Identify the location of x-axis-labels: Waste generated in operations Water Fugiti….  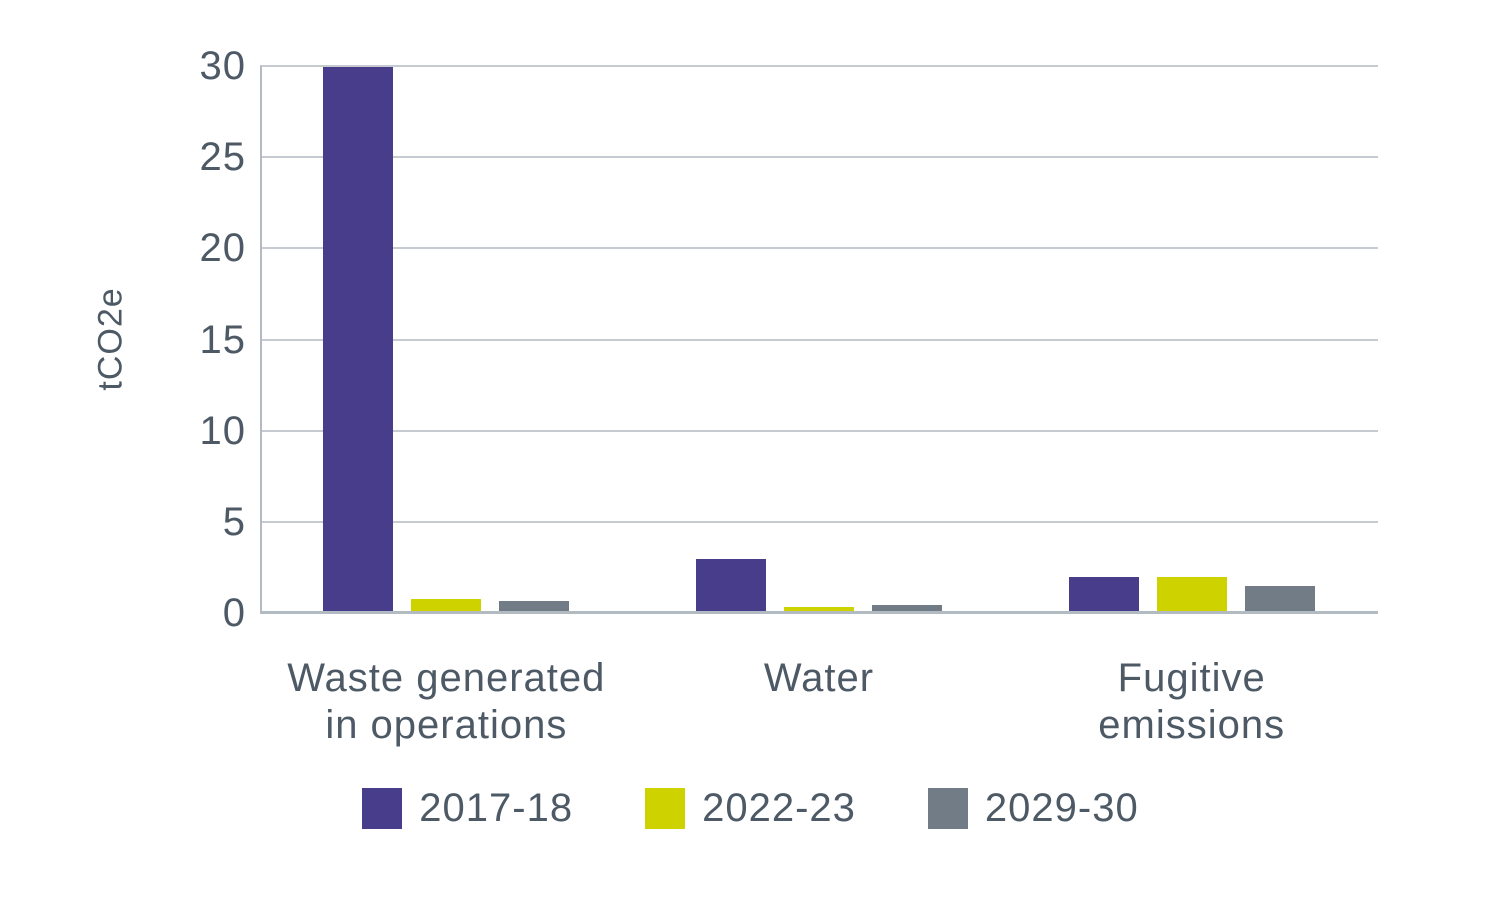
(819, 702).